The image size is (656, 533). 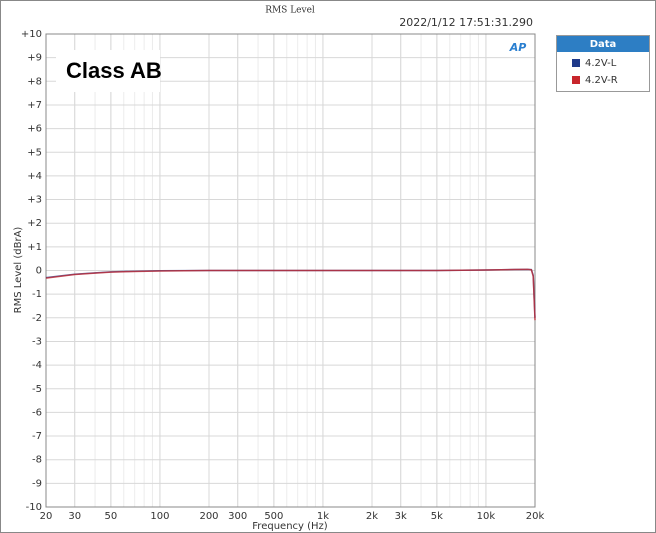 What do you see at coordinates (208, 516) in the screenshot?
I see `x-tick-label: 200` at bounding box center [208, 516].